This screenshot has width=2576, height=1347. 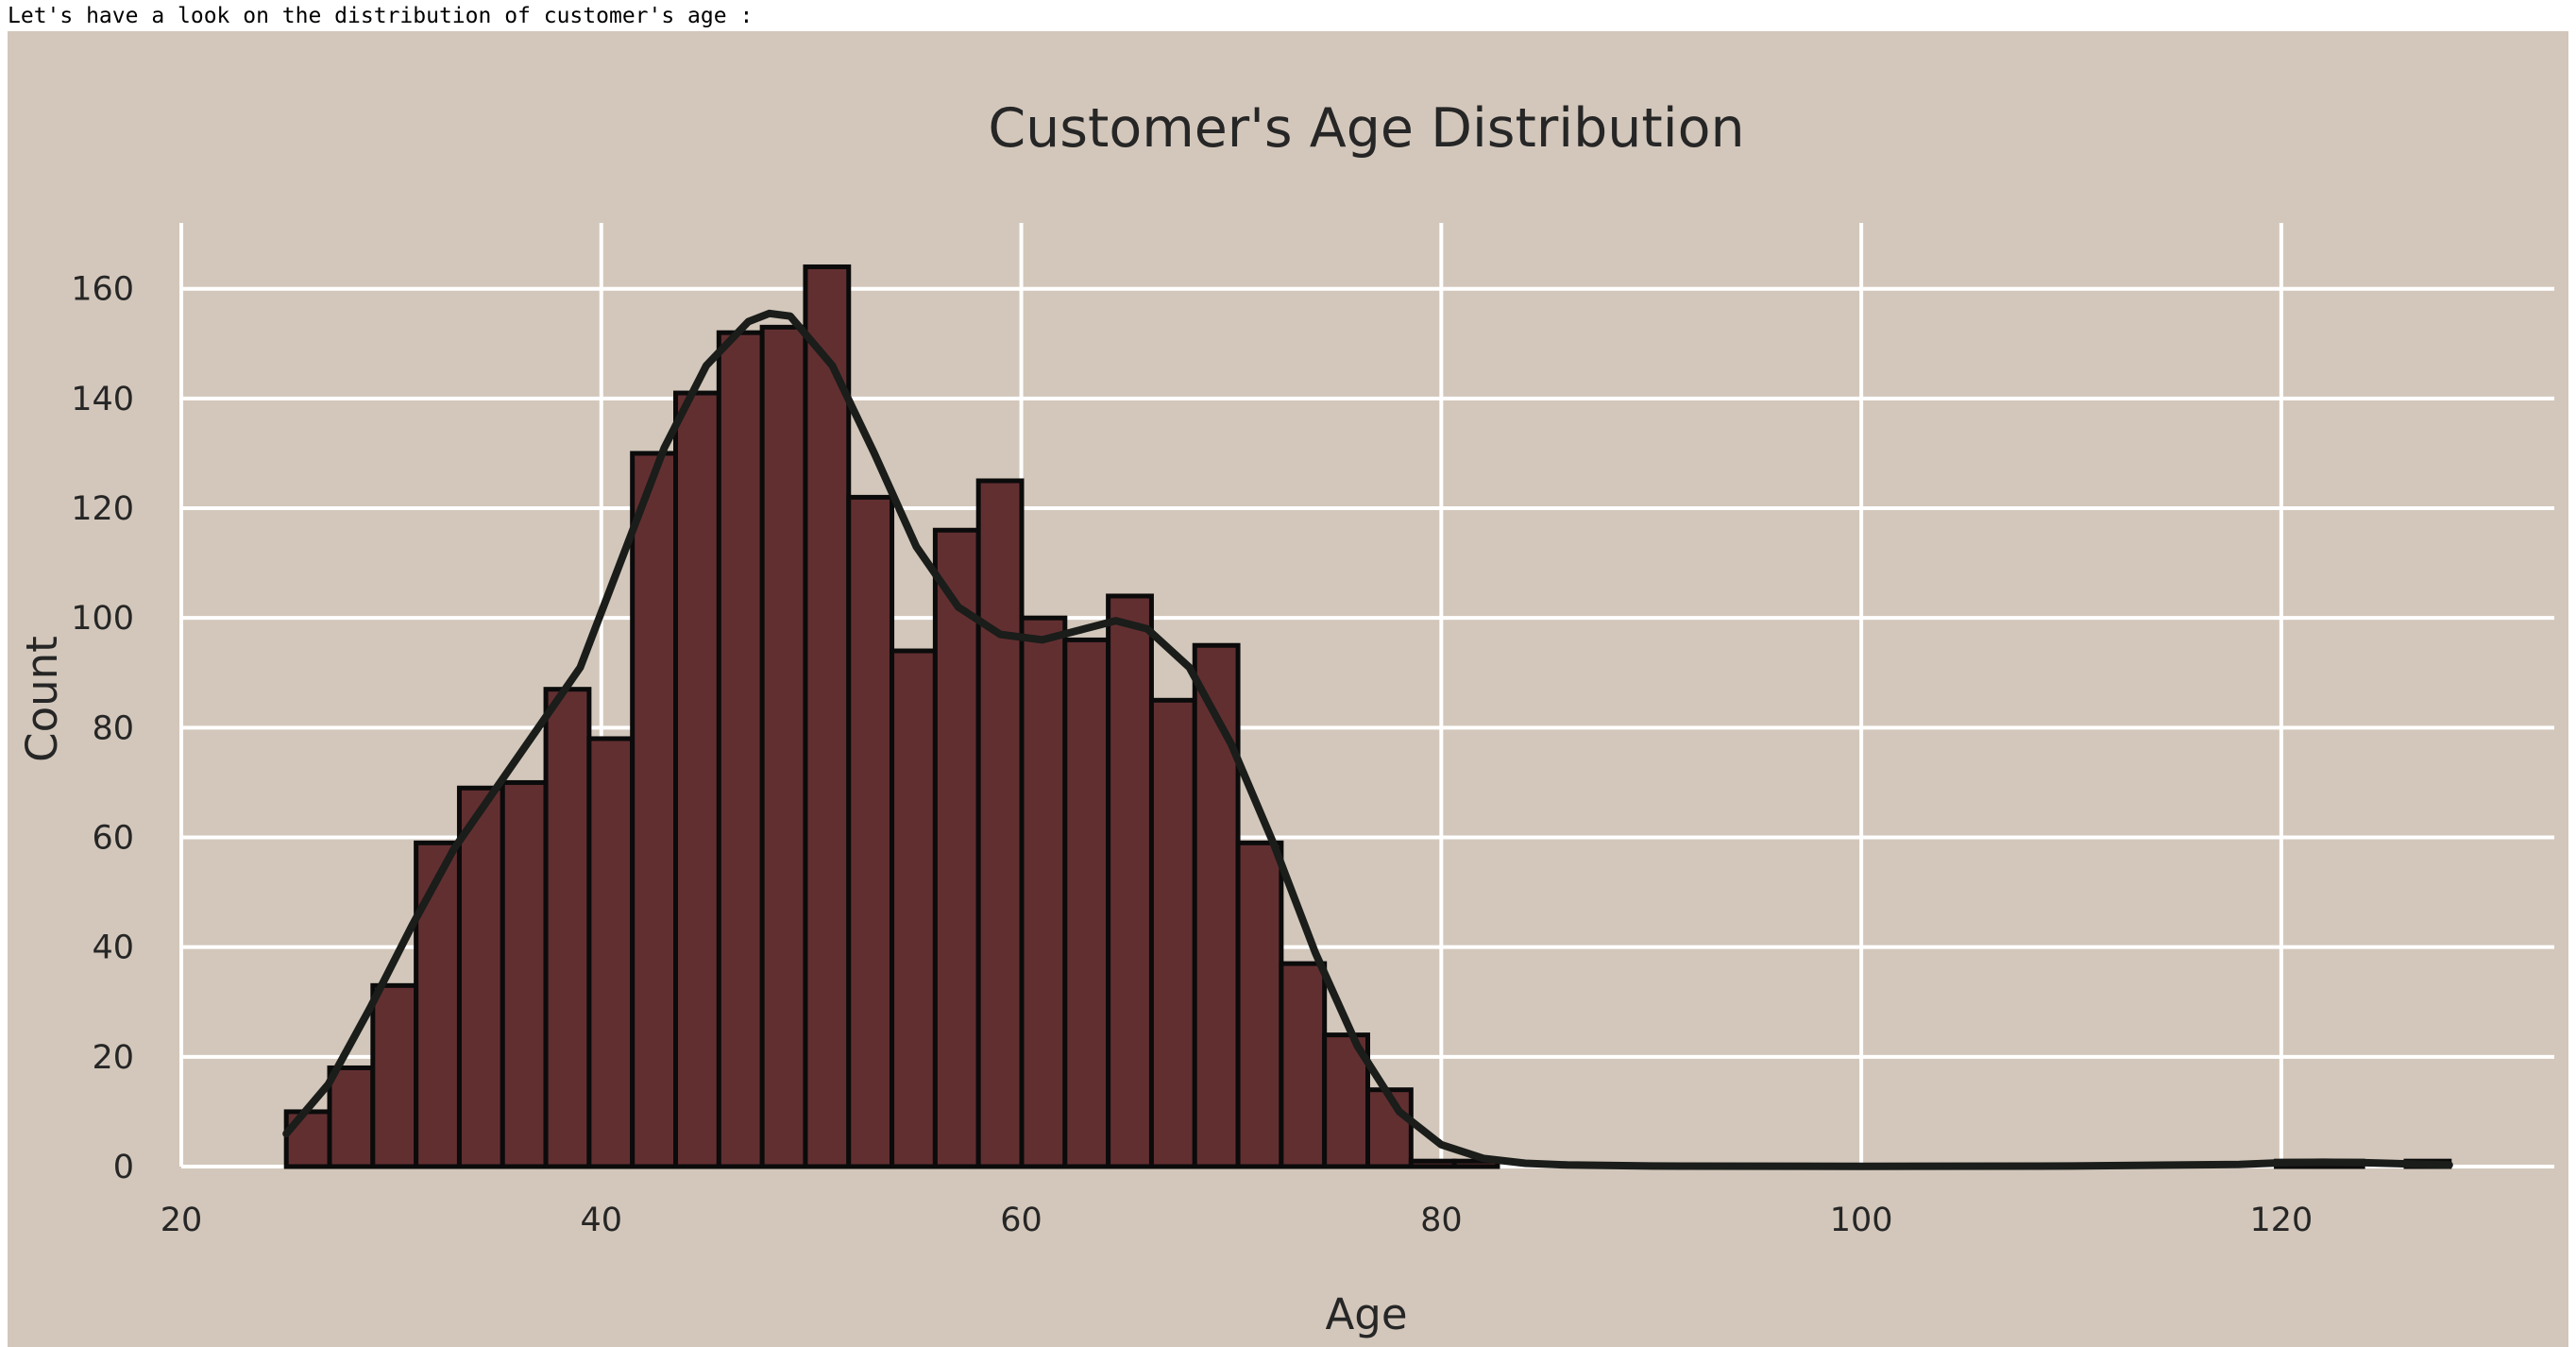 I want to click on y-tick-label: 60, so click(x=113, y=839).